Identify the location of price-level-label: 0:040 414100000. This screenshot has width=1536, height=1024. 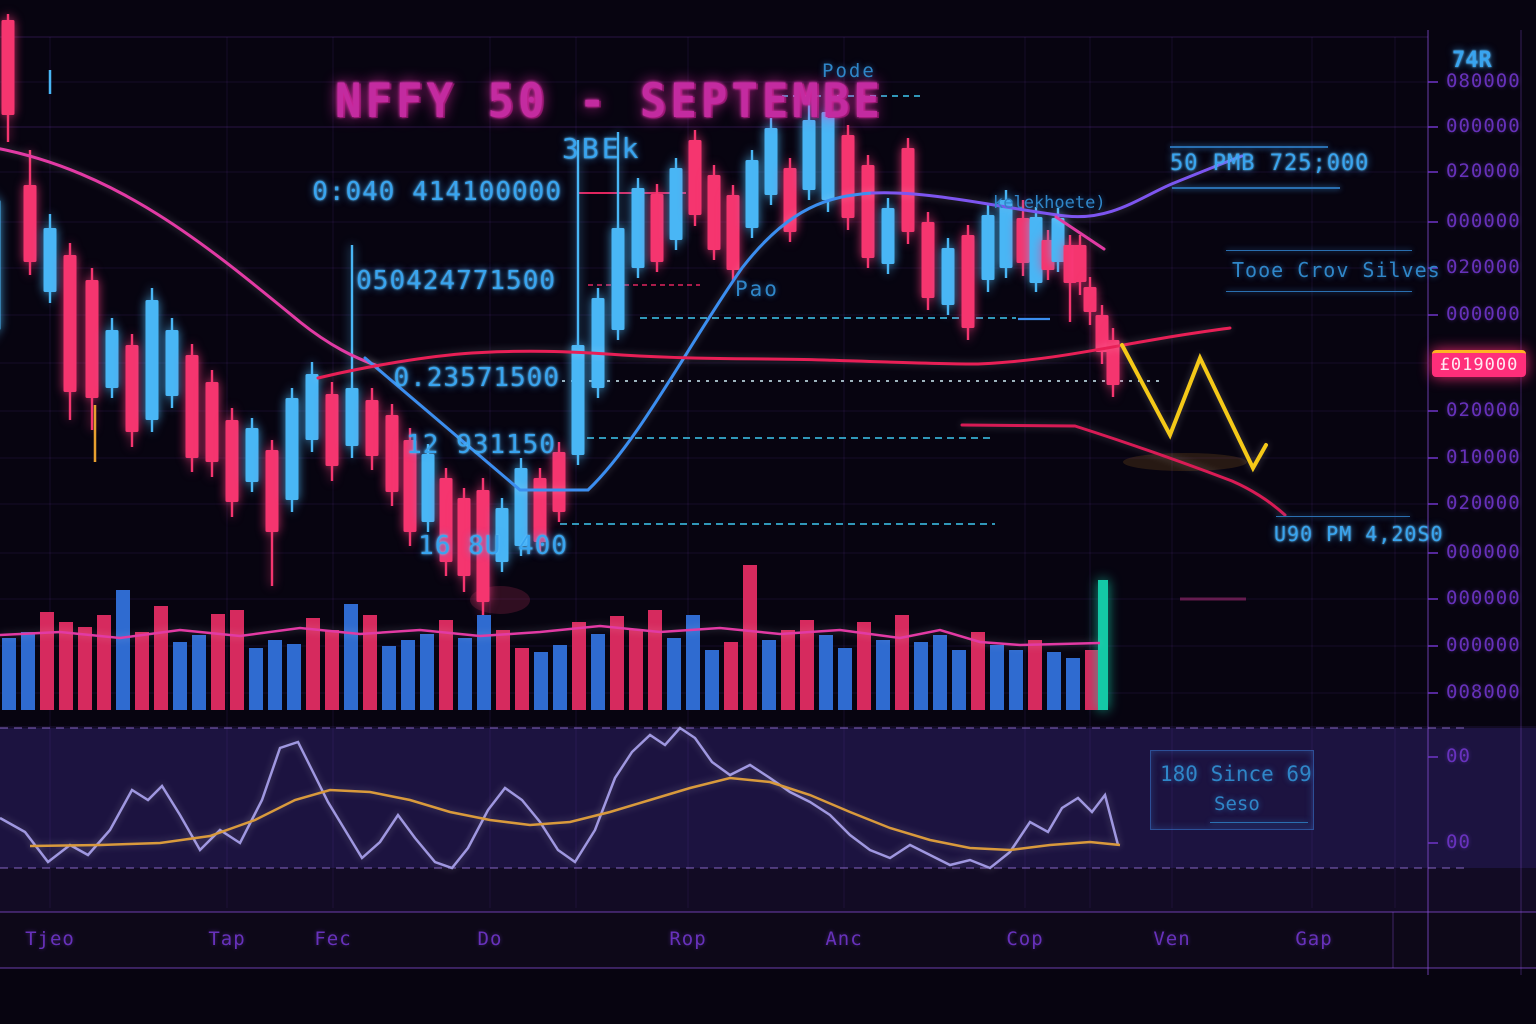
(437, 192).